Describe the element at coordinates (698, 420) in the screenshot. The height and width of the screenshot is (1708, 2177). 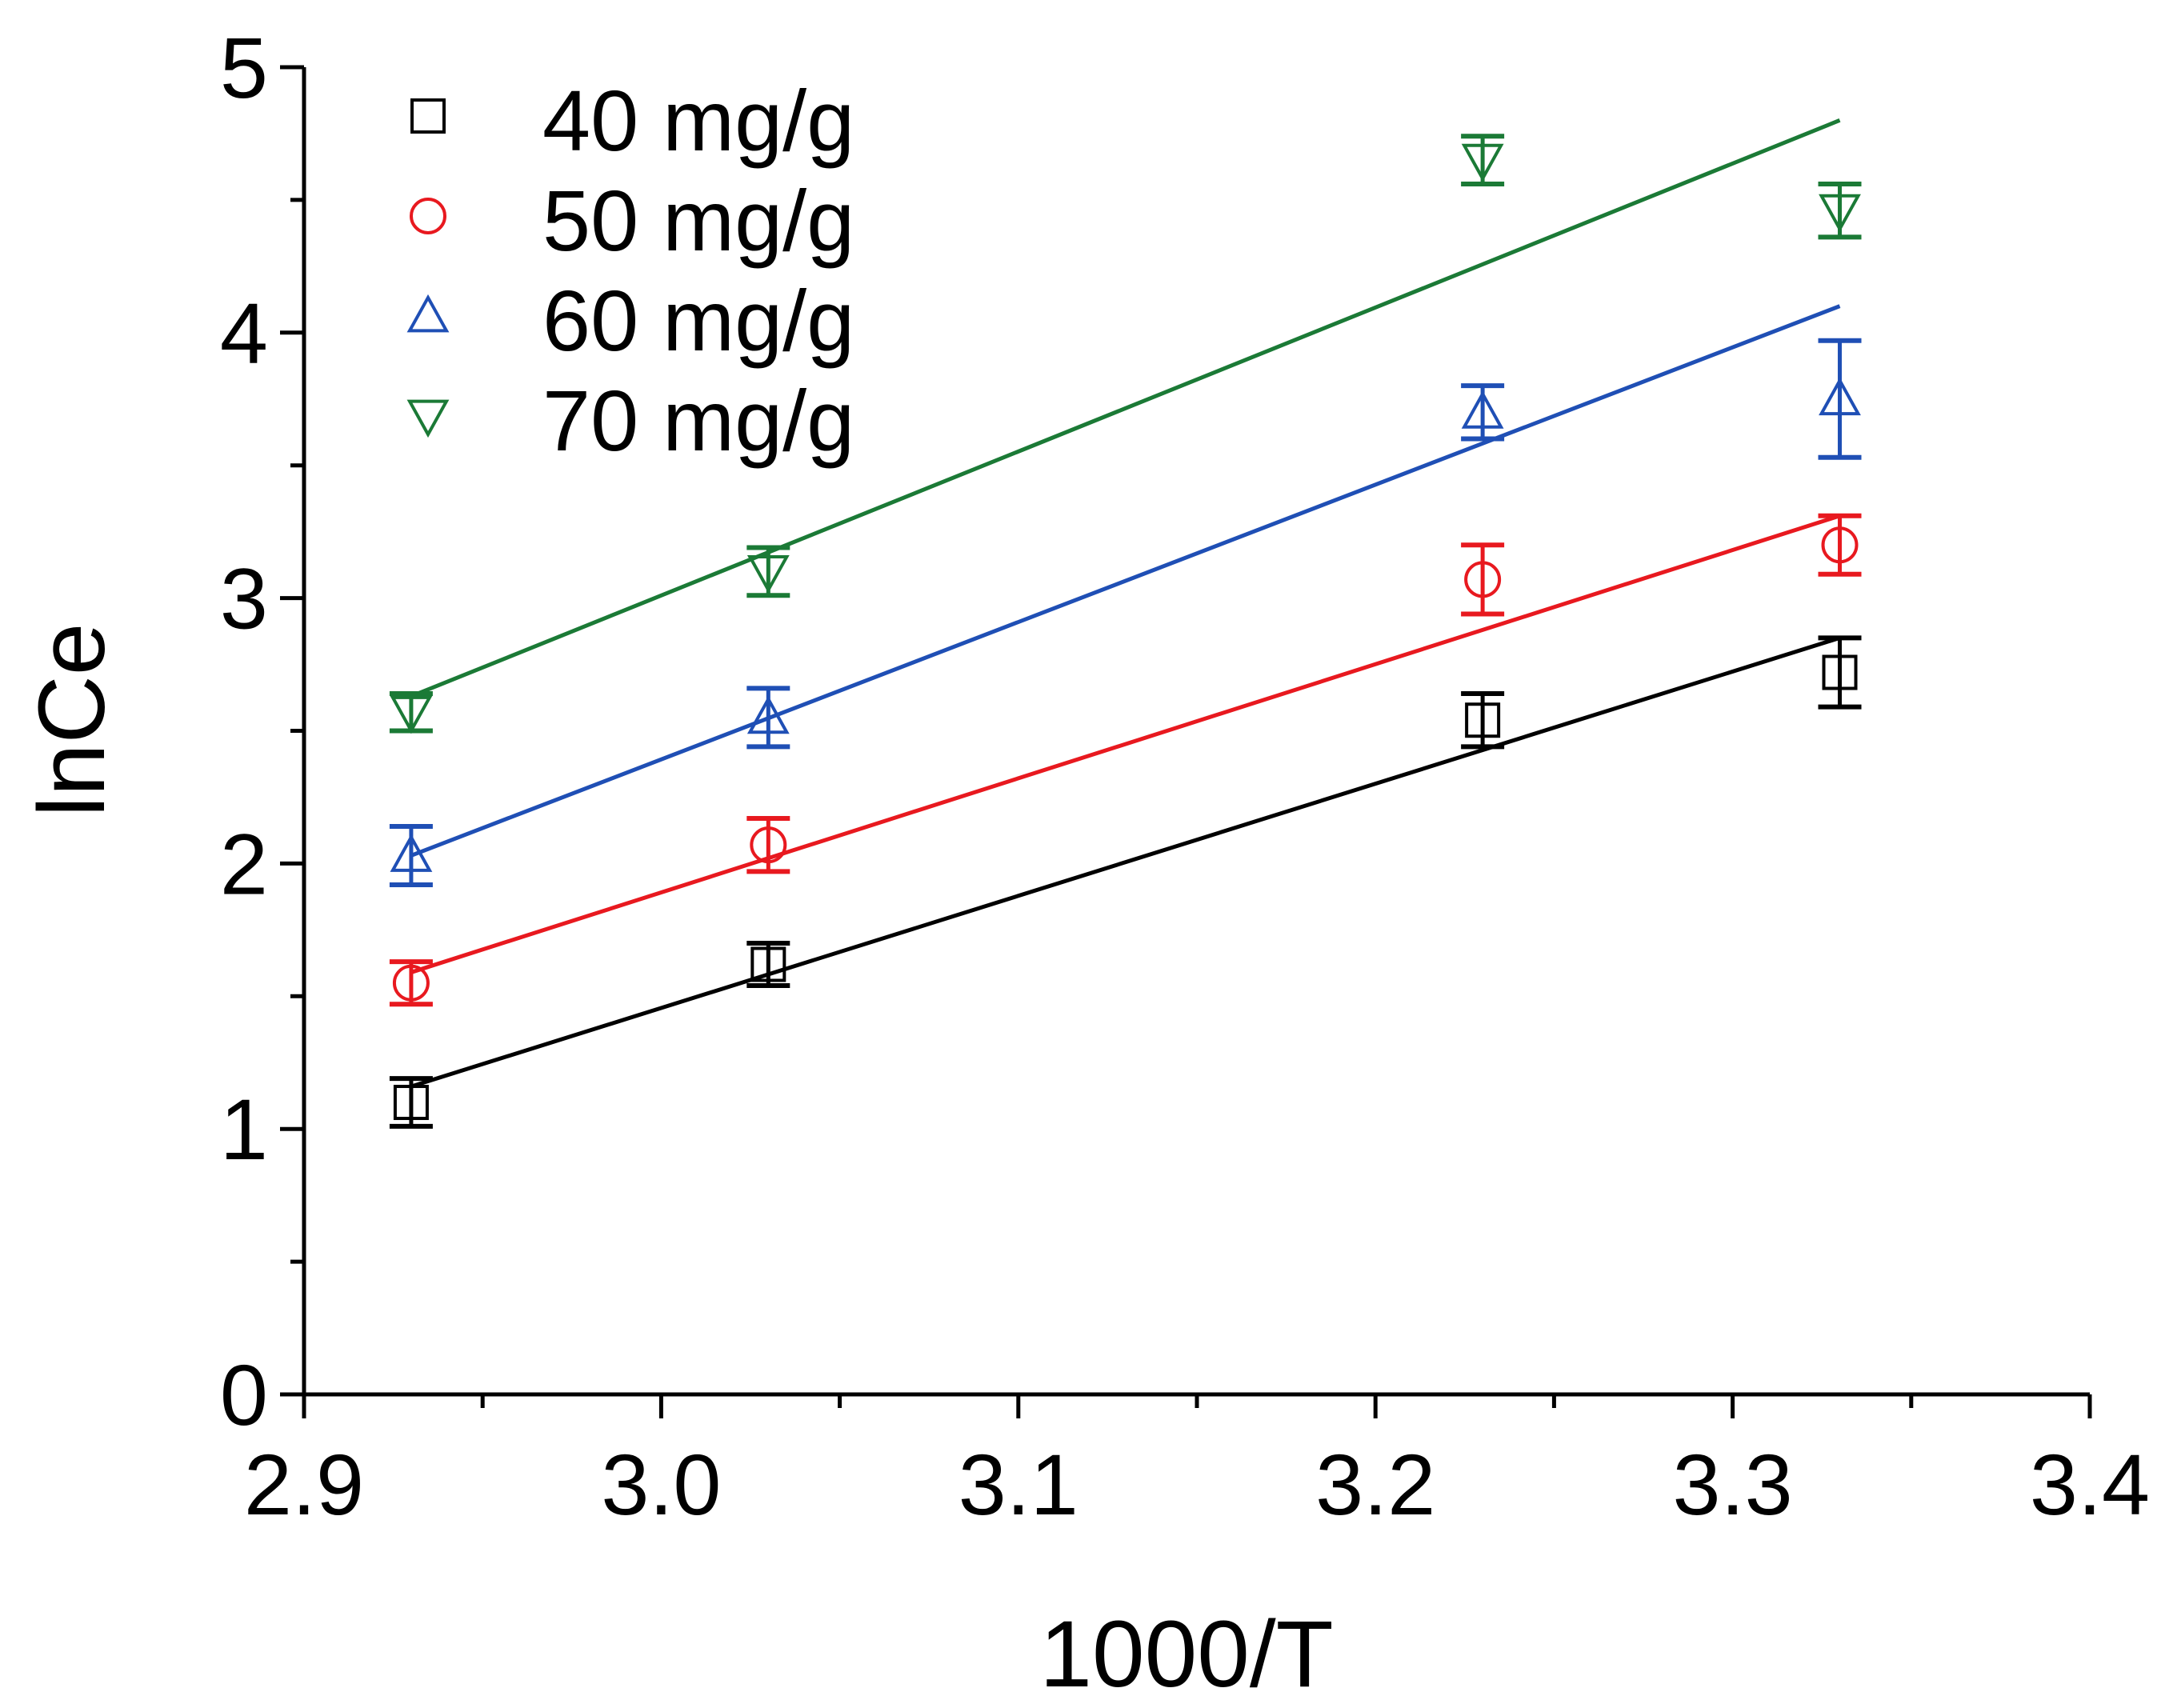
I see `legend-label: 70 mg/g` at that location.